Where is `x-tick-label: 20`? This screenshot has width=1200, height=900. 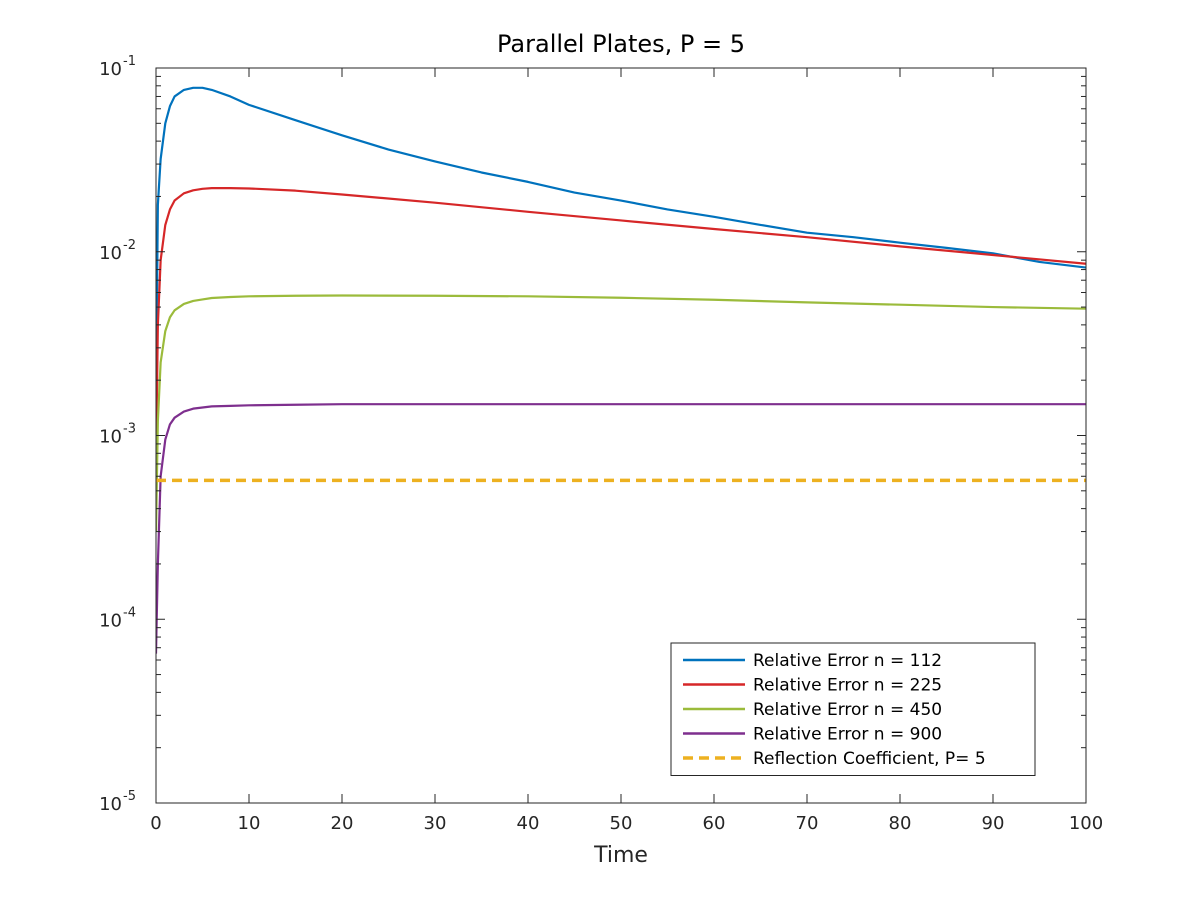 x-tick-label: 20 is located at coordinates (342, 823).